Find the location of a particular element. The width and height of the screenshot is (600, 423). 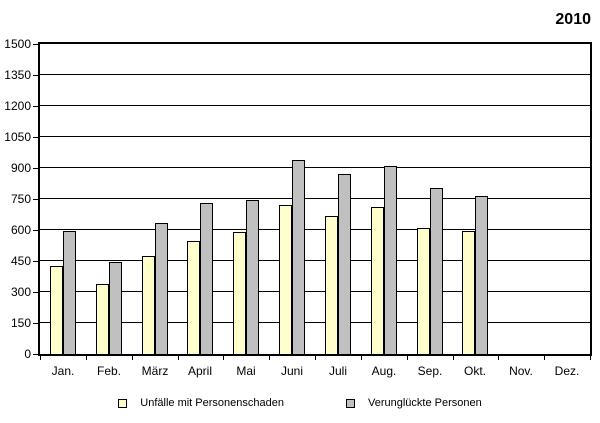

legend-item-1: Unfälle mit Personenschaden is located at coordinates (201, 403).